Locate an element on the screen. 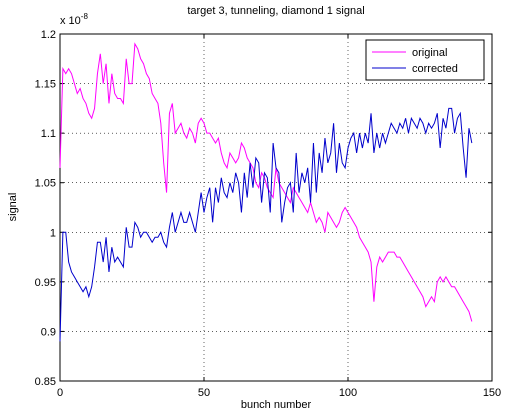 Image resolution: width=508 pixels, height=414 pixels. y-multiplier-exponent: -8 is located at coordinates (85, 16).